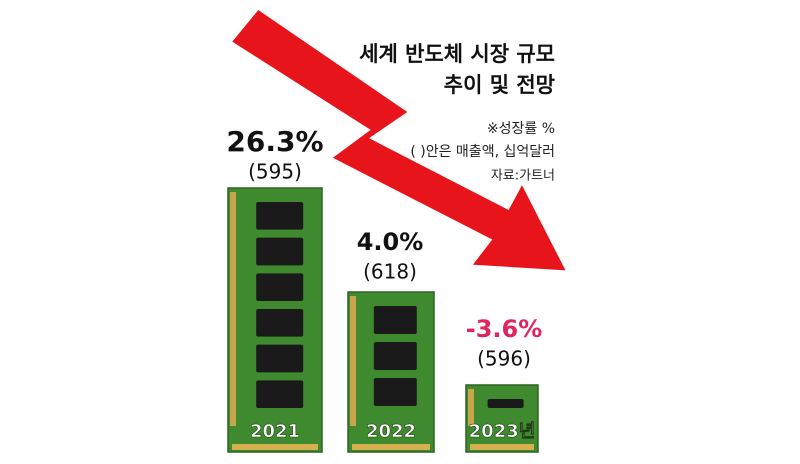  What do you see at coordinates (482, 152) in the screenshot?
I see `annotation: ( )안은 매출액, 십억달러` at bounding box center [482, 152].